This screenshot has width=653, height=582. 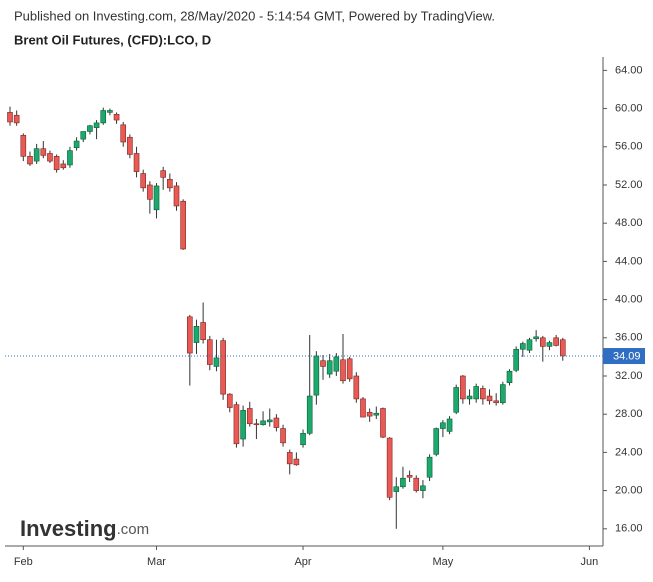 I want to click on y-tick-label: 16.00, so click(x=629, y=529).